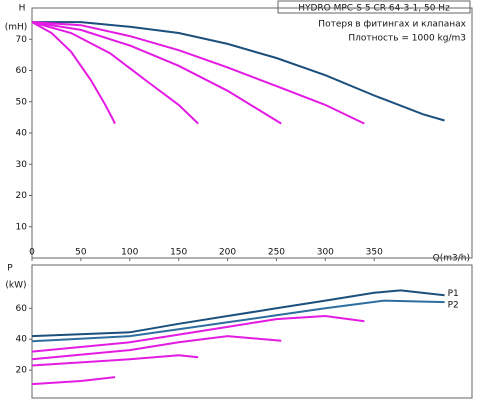 The image size is (500, 400). Describe the element at coordinates (129, 253) in the screenshot. I see `x-tick-label: 100` at that location.